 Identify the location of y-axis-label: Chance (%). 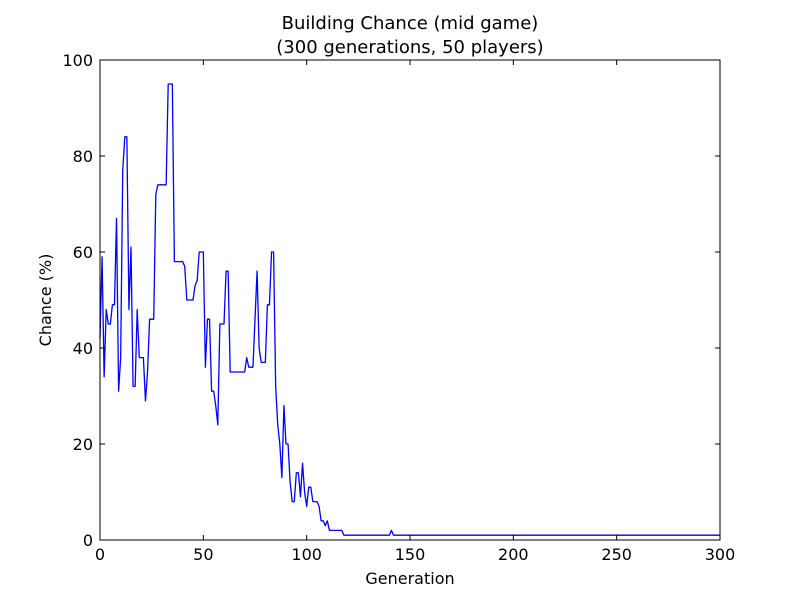
(45, 300).